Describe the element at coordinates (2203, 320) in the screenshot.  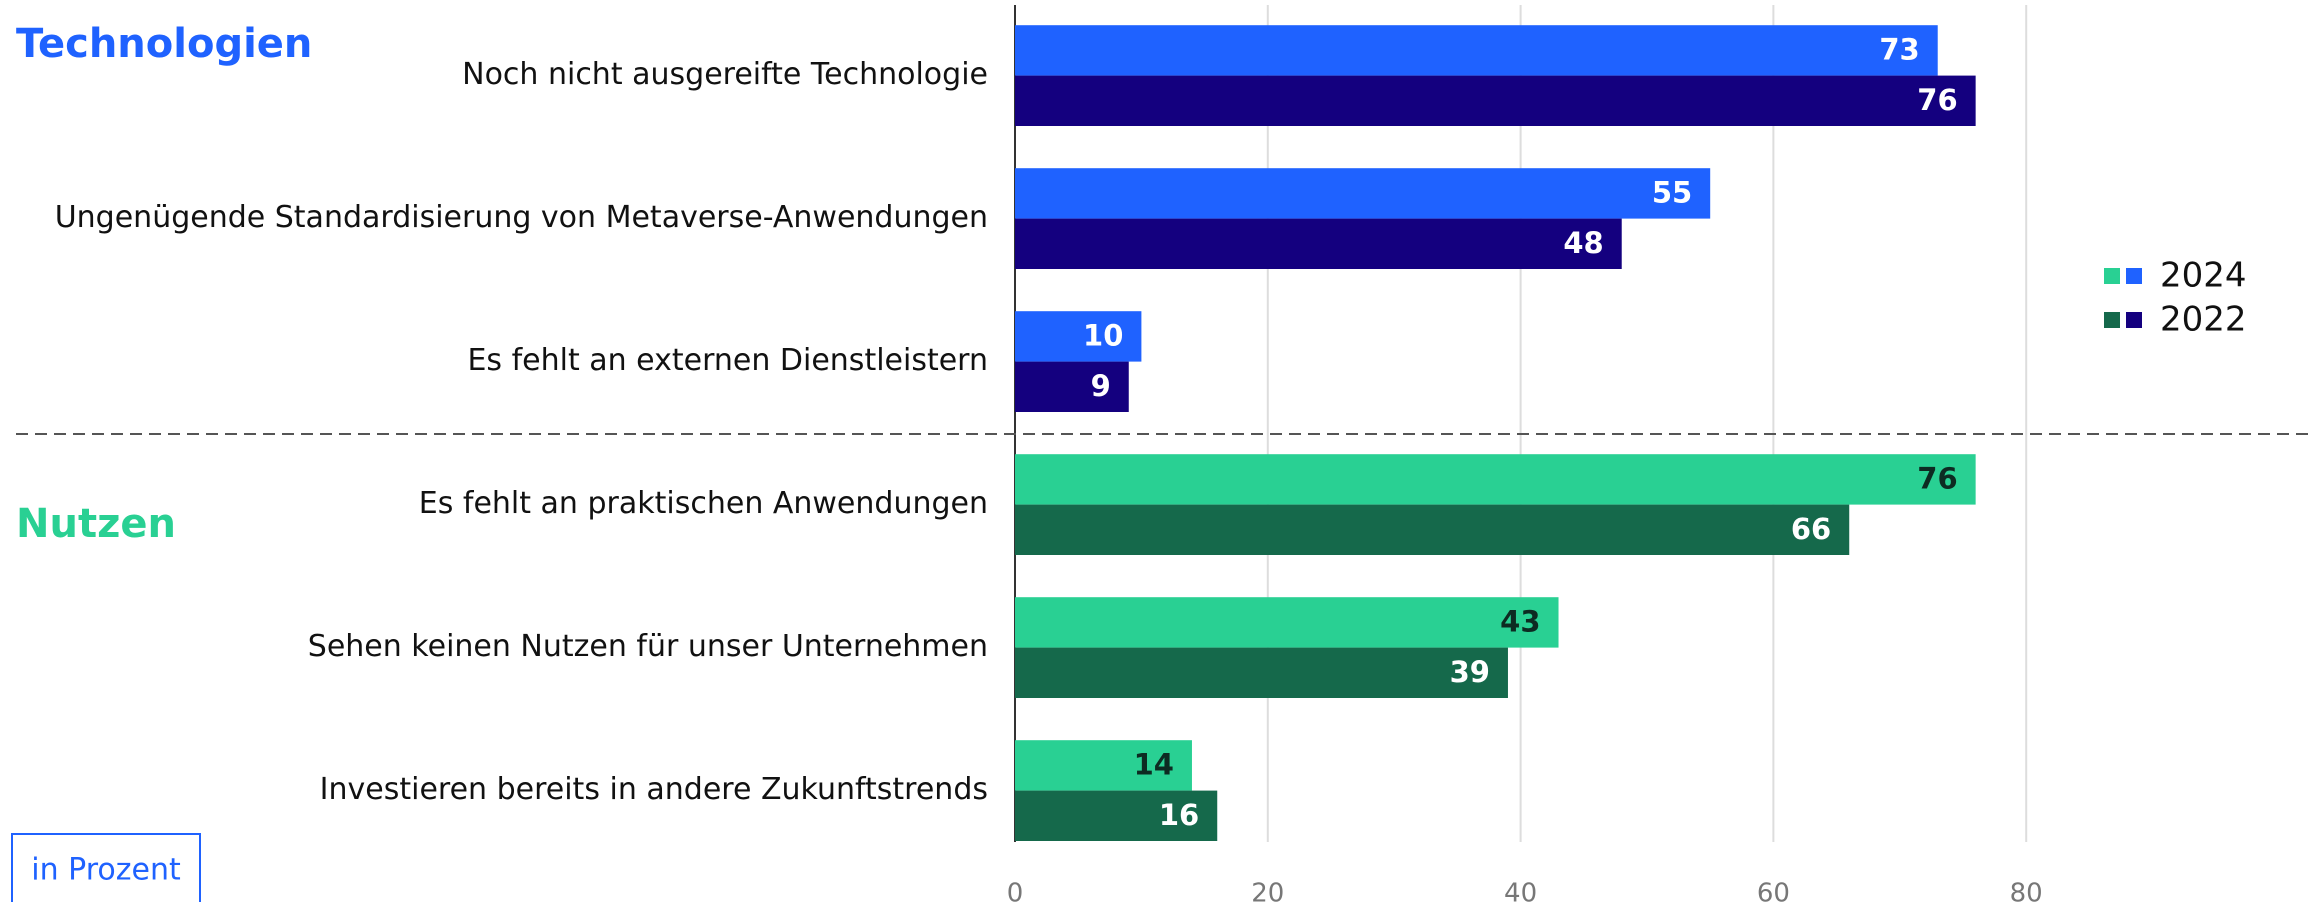
I see `legend-label: 2022` at that location.